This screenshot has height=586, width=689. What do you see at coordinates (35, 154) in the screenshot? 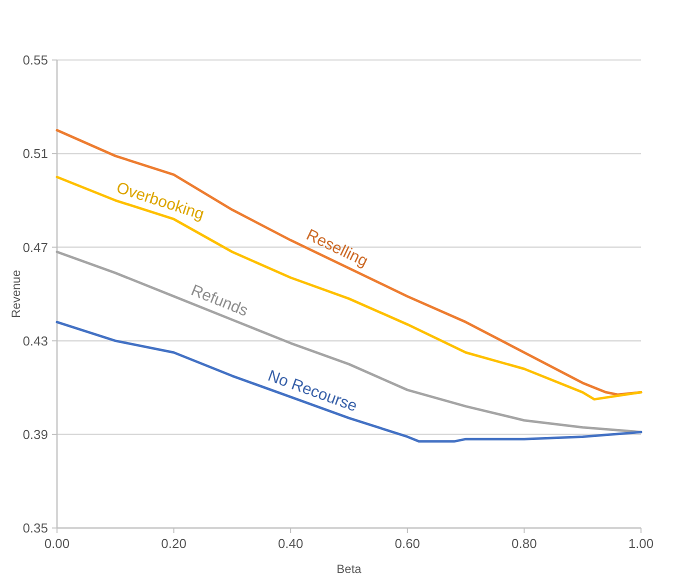
I see `y-tick-label: 0.51` at bounding box center [35, 154].